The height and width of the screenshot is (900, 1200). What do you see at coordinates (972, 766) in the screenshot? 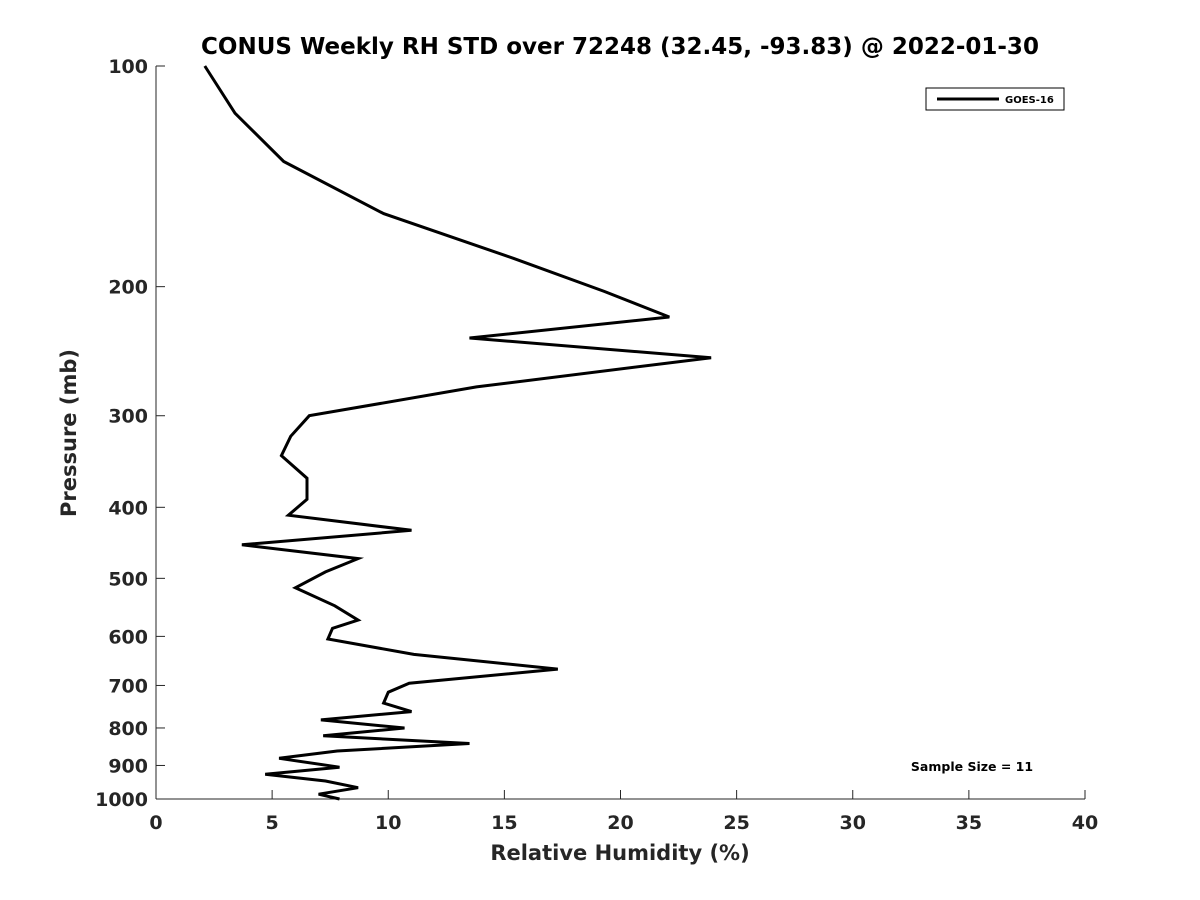
I see `sample-size-annotation: Sample Size = 11` at bounding box center [972, 766].